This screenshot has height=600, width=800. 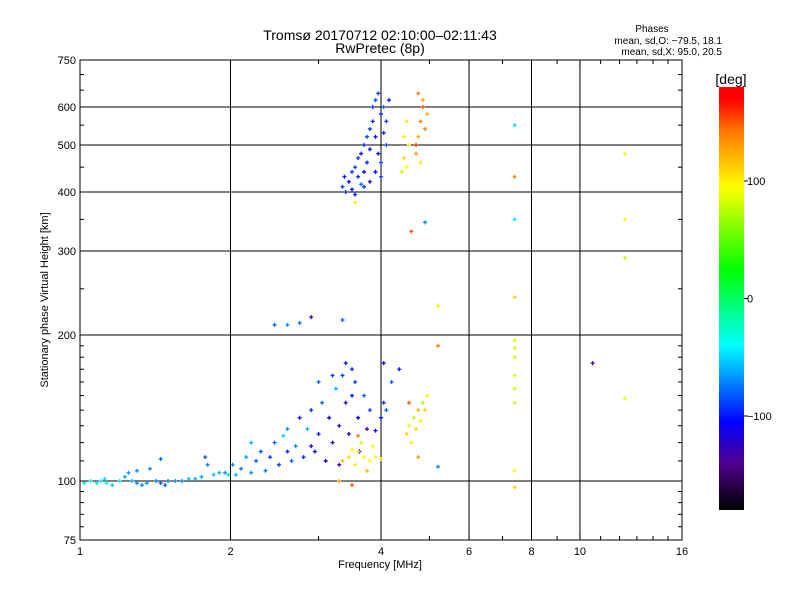 I want to click on chart-subtitle: RwPretec (8p), so click(x=379, y=48).